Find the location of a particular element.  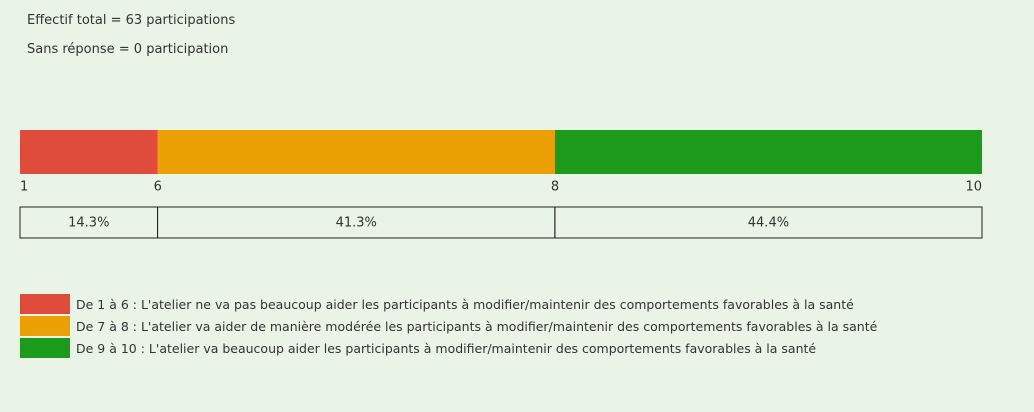

boundary-label: 10 is located at coordinates (973, 187).